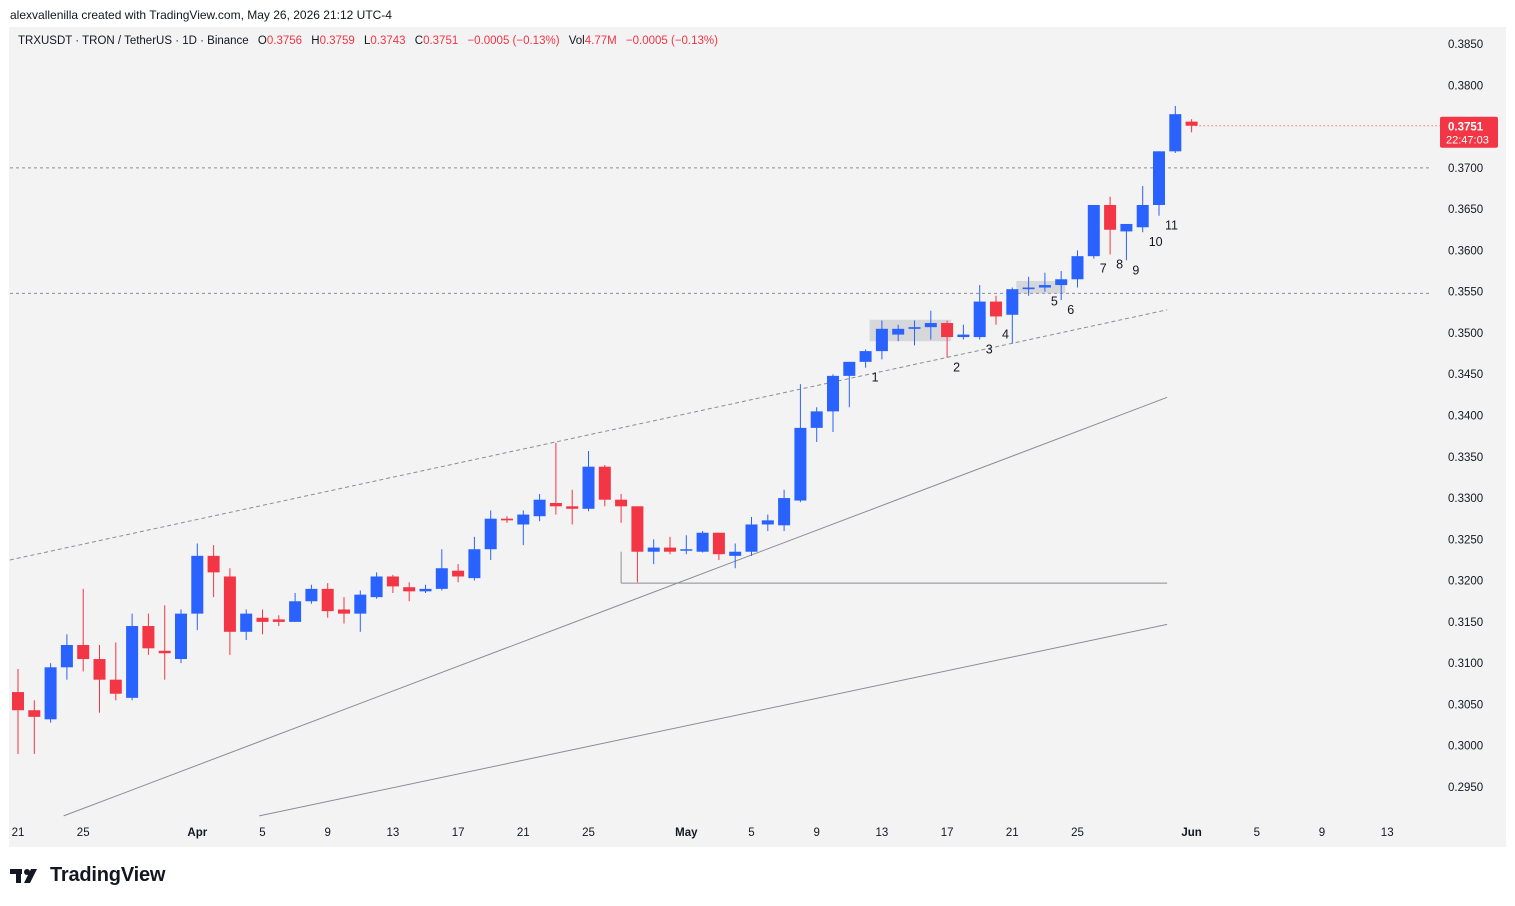 The width and height of the screenshot is (1515, 906). Describe the element at coordinates (1465, 582) in the screenshot. I see `y-axis-tick: 0.3200` at that location.